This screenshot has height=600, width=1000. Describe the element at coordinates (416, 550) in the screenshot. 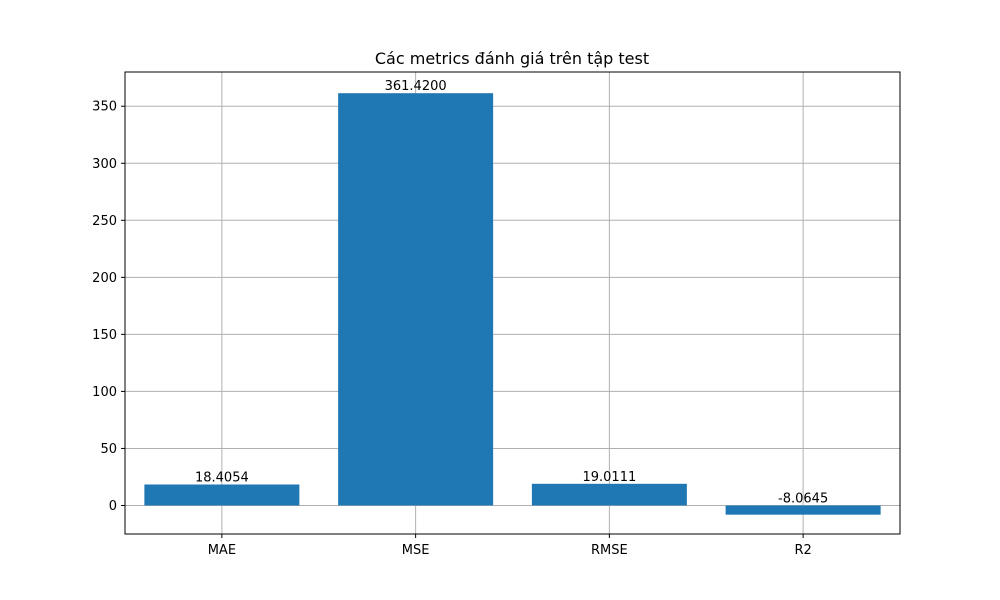

I see `x-tick-label-1: MSE` at that location.